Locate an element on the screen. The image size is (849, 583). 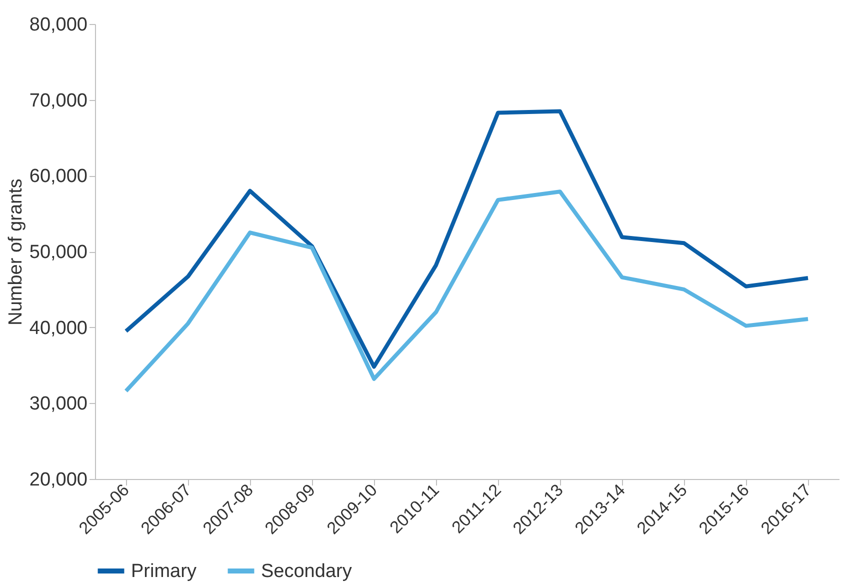
legend-label: Primary is located at coordinates (164, 571).